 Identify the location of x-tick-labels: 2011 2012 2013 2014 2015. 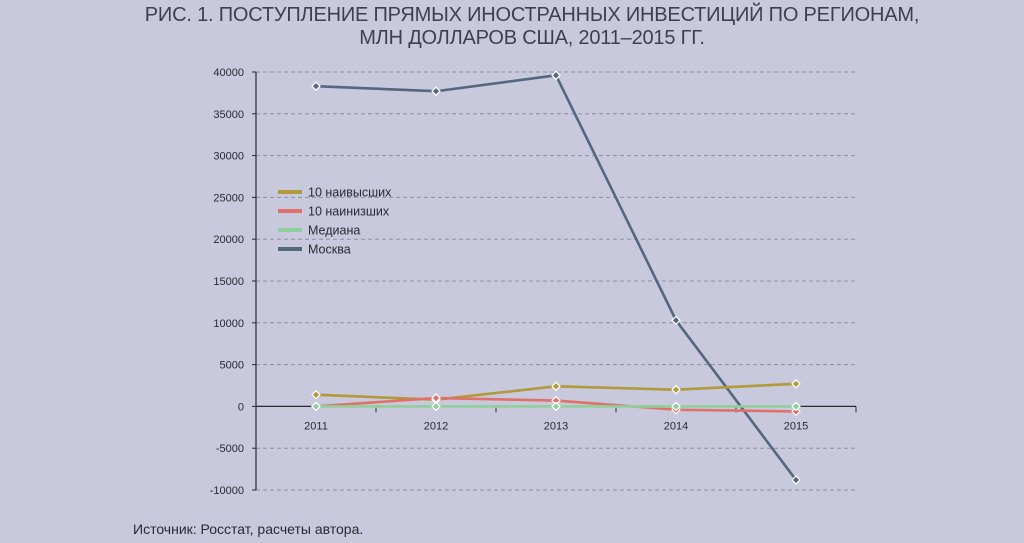
(556, 426).